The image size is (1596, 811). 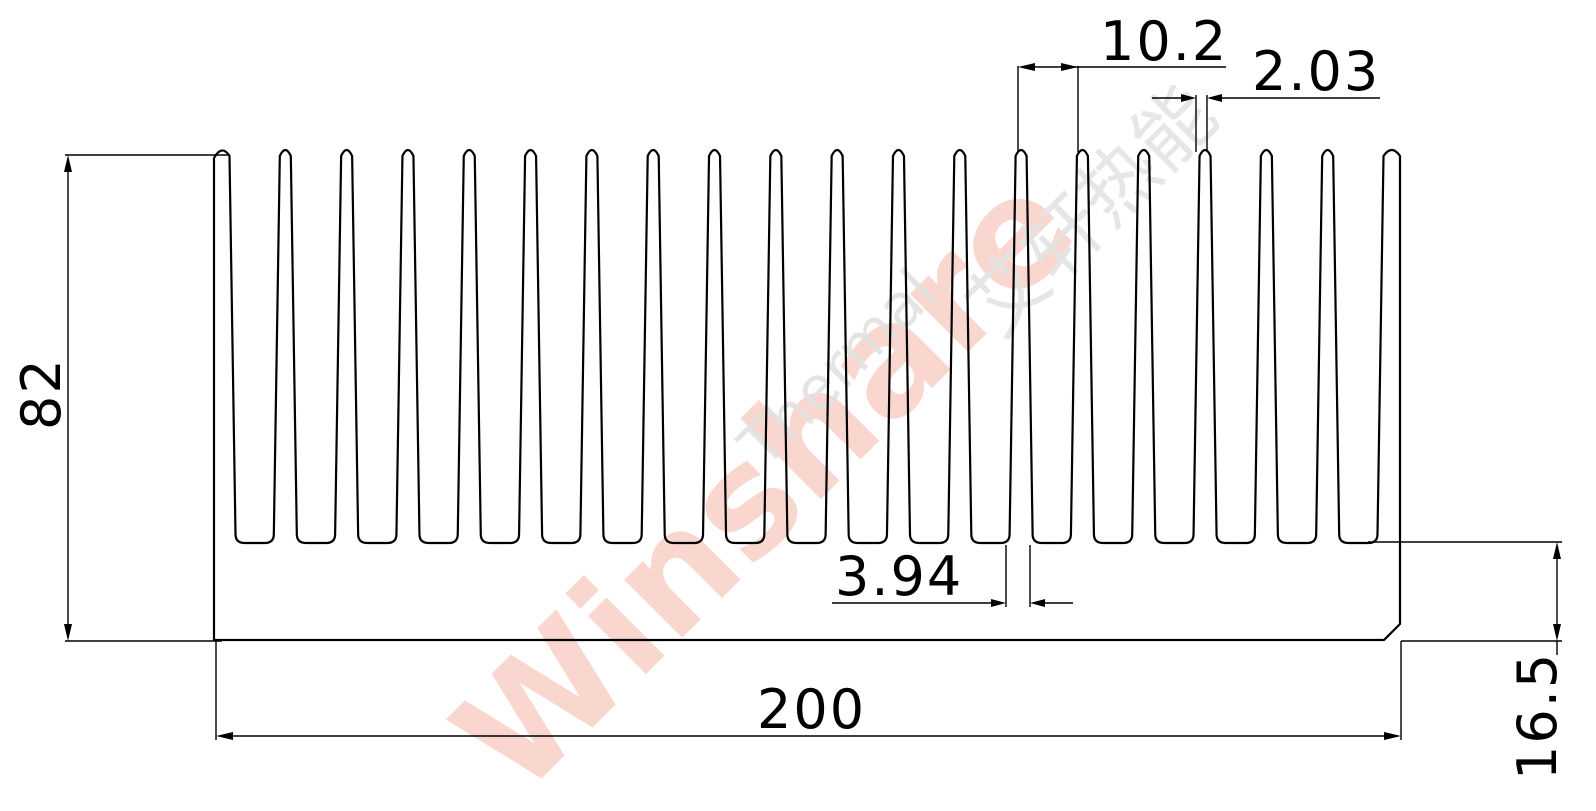 What do you see at coordinates (811, 709) in the screenshot?
I see `width-label: 200` at bounding box center [811, 709].